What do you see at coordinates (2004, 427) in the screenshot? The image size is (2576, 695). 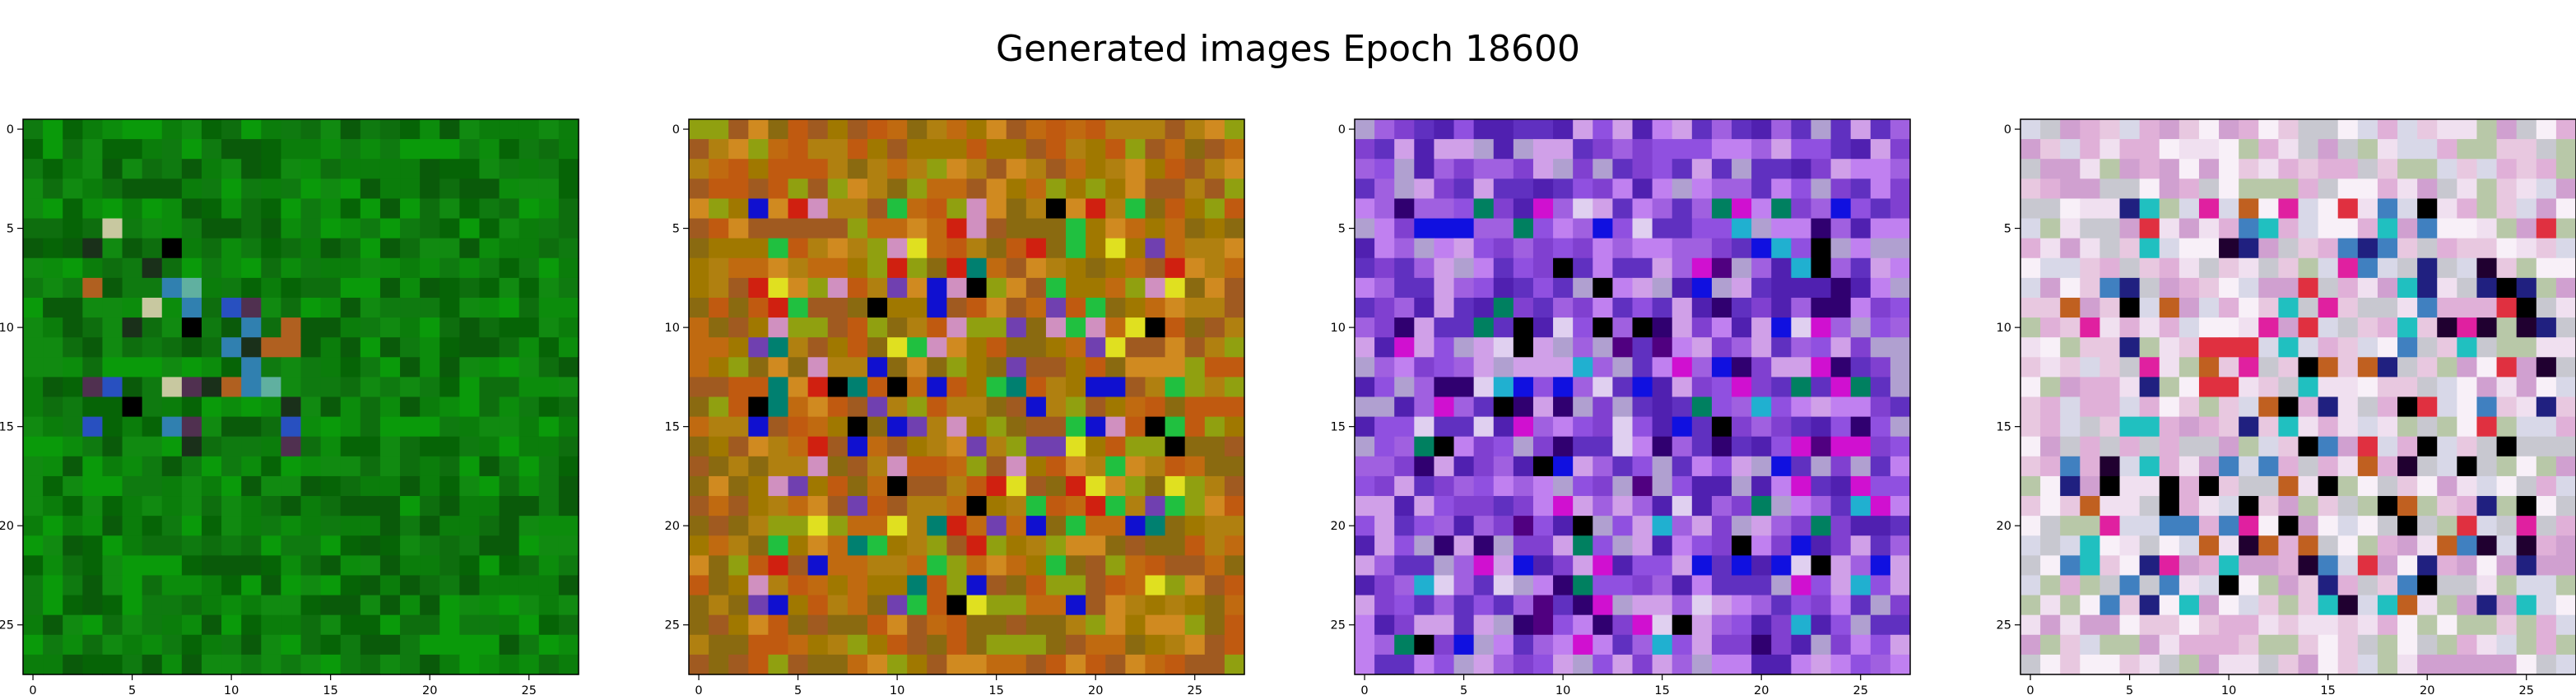 I see `y-tick-label: 15` at bounding box center [2004, 427].